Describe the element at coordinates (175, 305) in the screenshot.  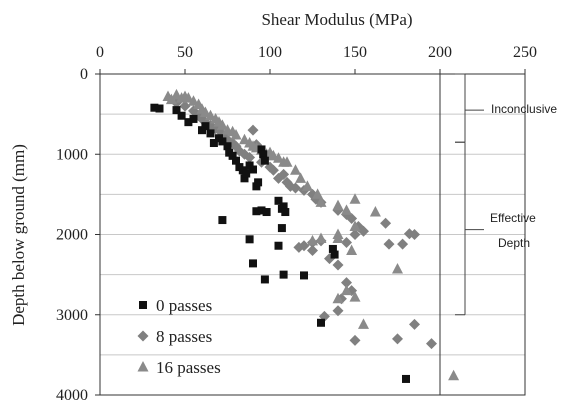
I see `legend-item-0-passes: 0 passes` at that location.